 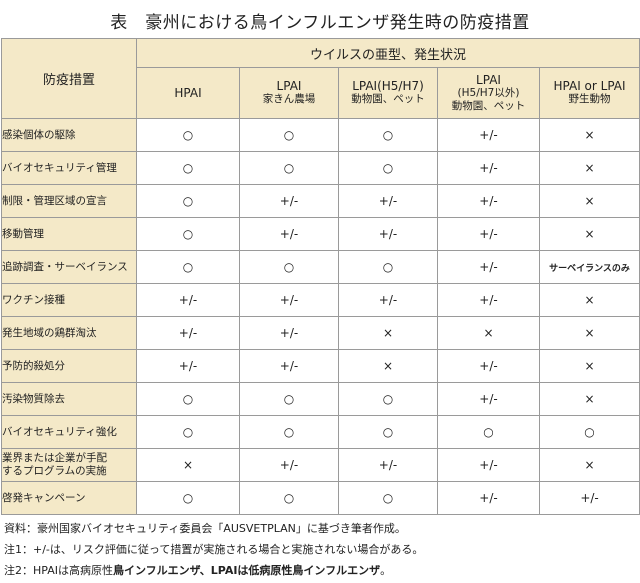 I want to click on note-2: 注2：HPAIは高病原性鳥インフルエンザ、LPAIは低病原性鳥インフルエンザ。, so click(x=198, y=570).